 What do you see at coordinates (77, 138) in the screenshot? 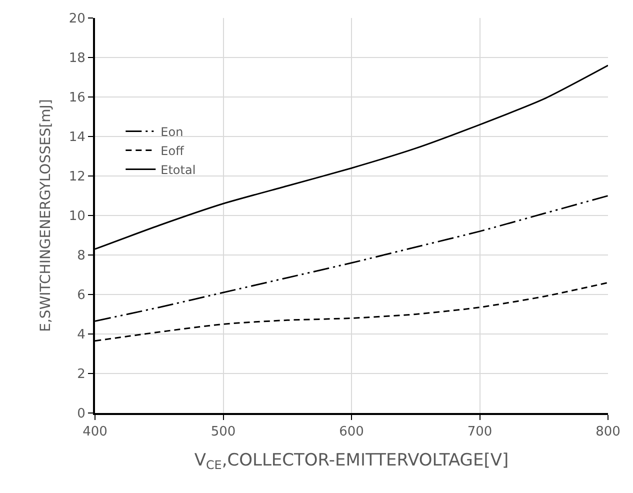
I see `y-tick-label: 14` at bounding box center [77, 138].